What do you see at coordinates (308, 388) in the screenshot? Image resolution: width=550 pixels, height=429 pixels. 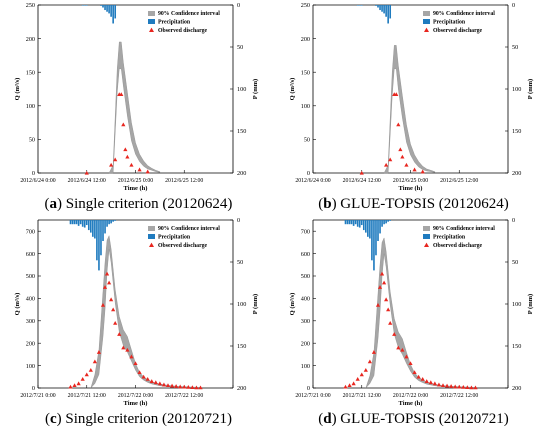 I see `y-tick-label: 0` at bounding box center [308, 388].